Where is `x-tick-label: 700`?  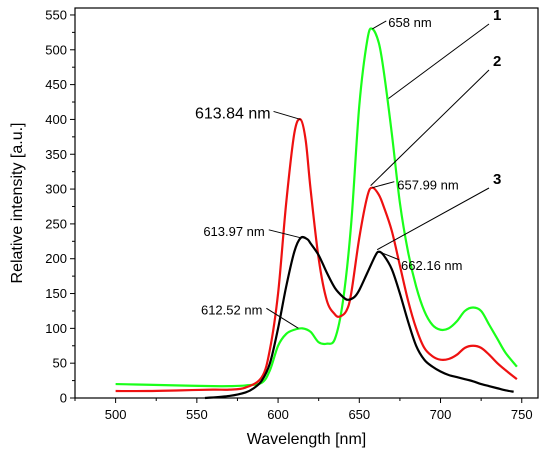 x-tick-label: 700 is located at coordinates (441, 414).